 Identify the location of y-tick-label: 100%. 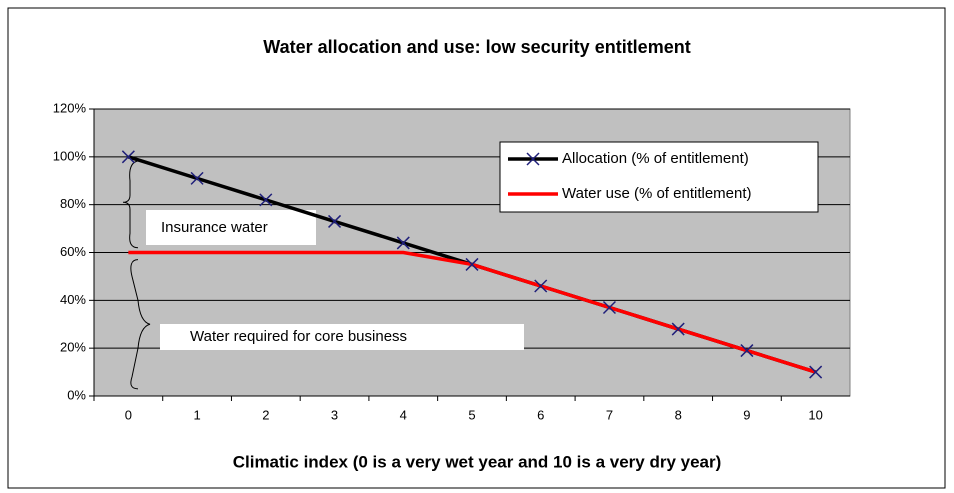
(70, 155).